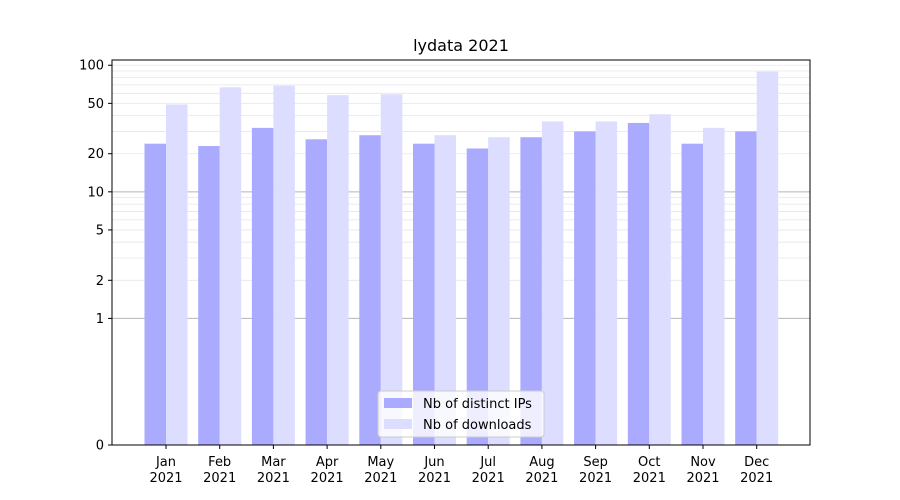 This screenshot has height=500, width=900. Describe the element at coordinates (585, 288) in the screenshot. I see `bar-nb-of-distinct-ips-sep` at that location.